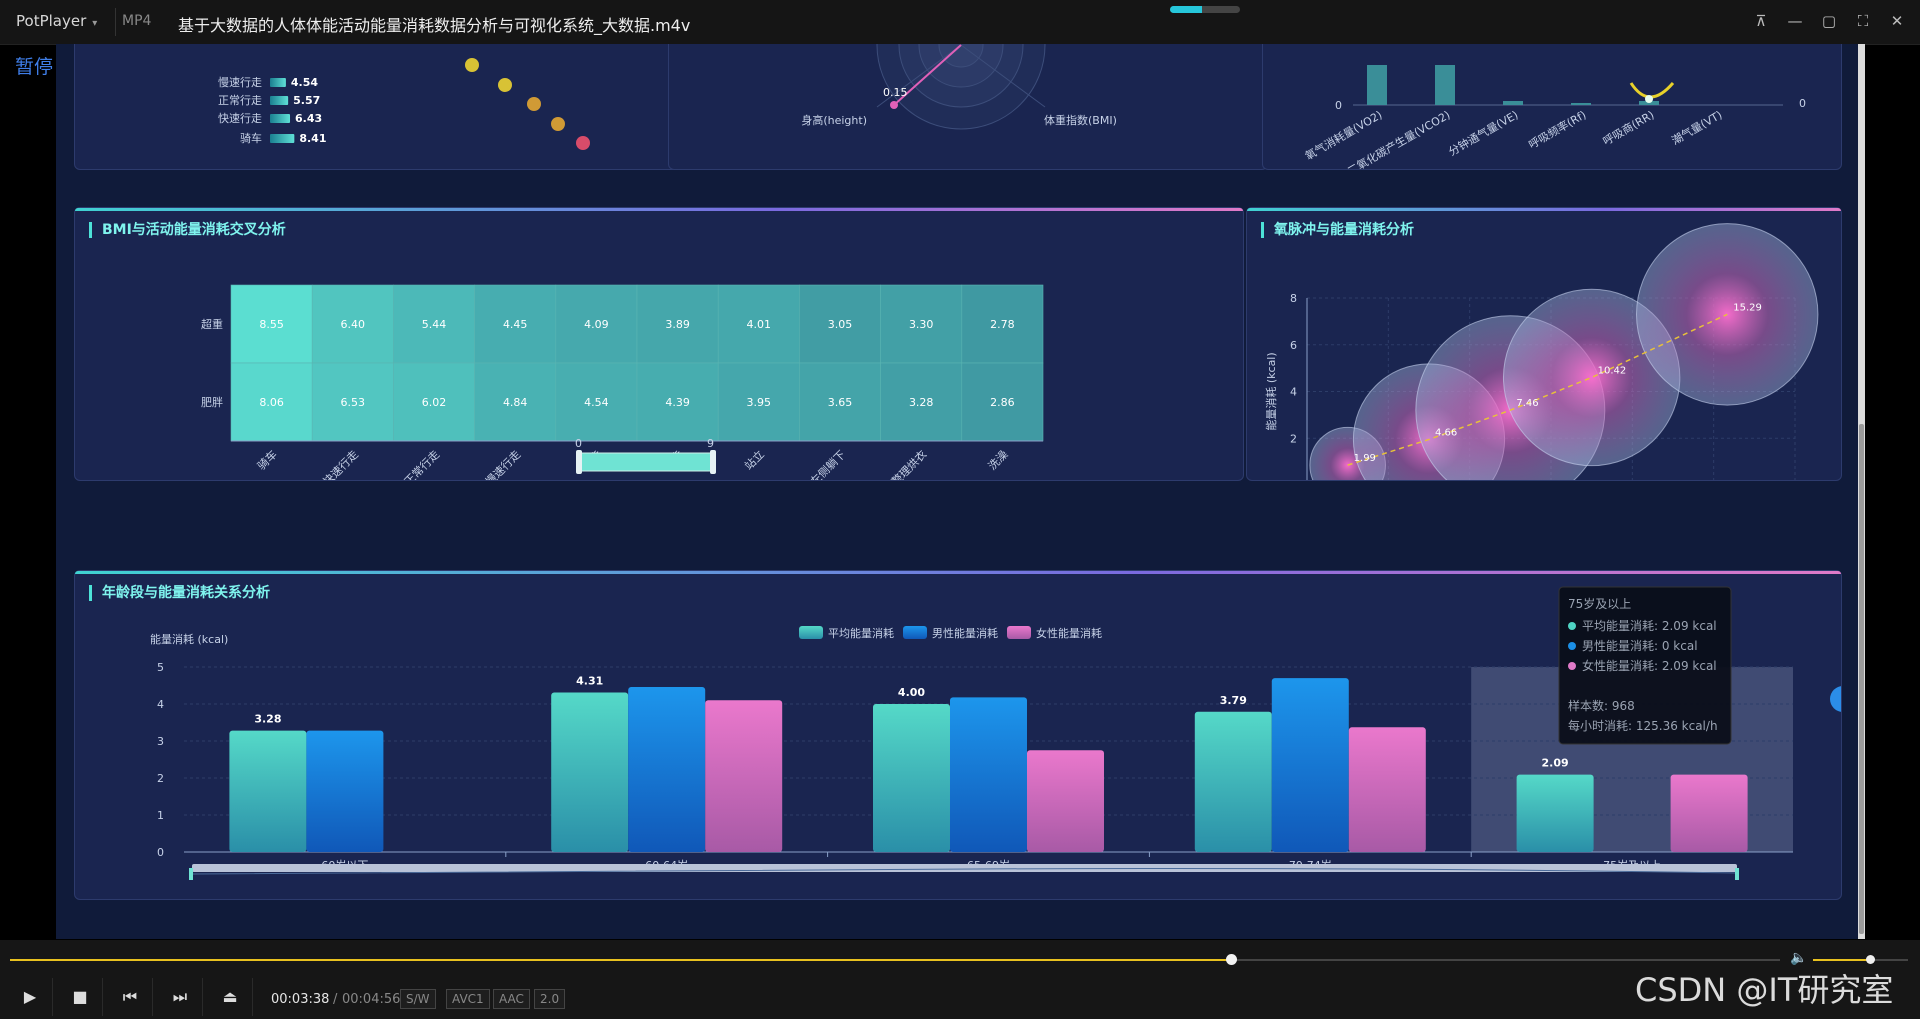 This screenshot has width=1920, height=1019. I want to click on seek-handle, so click(1232, 959).